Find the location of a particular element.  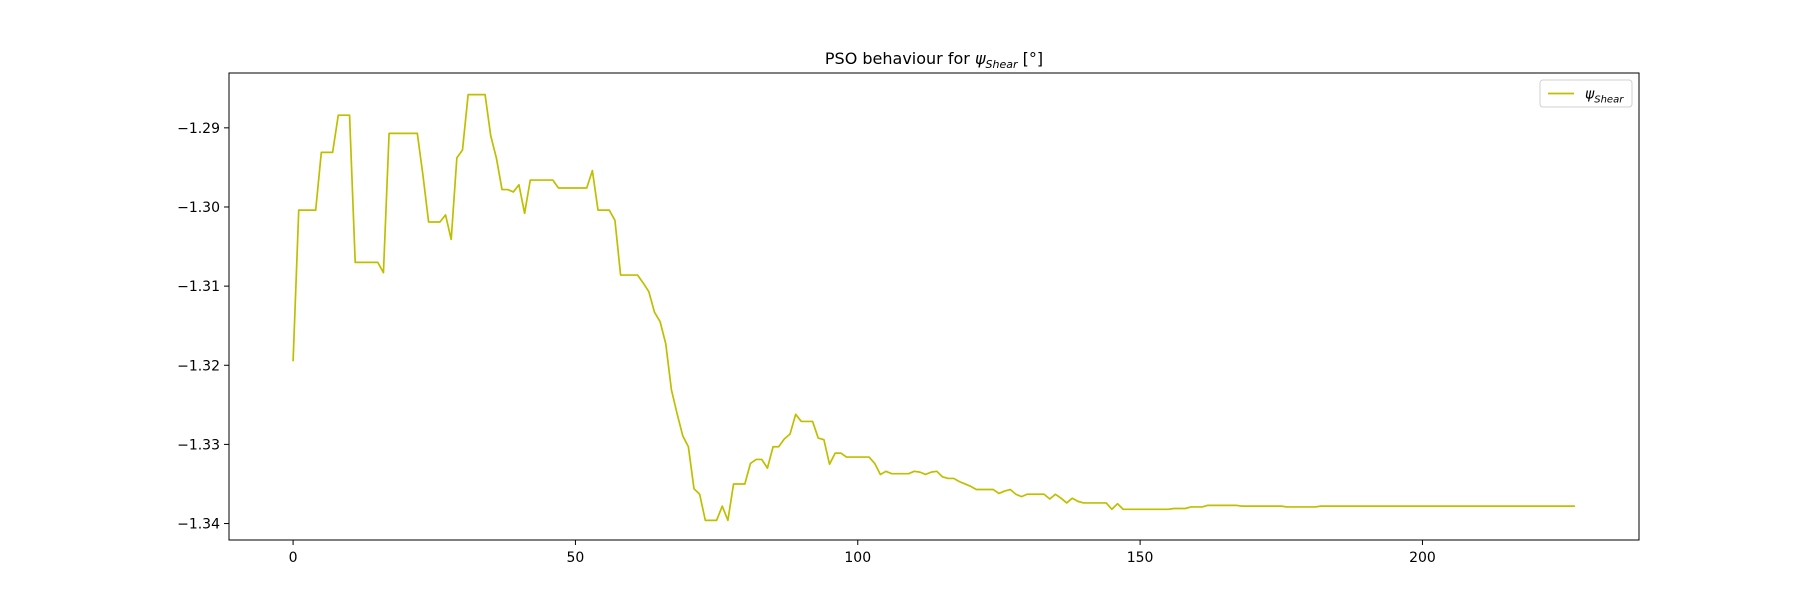

y-tick-label: −1.29 is located at coordinates (198, 129).